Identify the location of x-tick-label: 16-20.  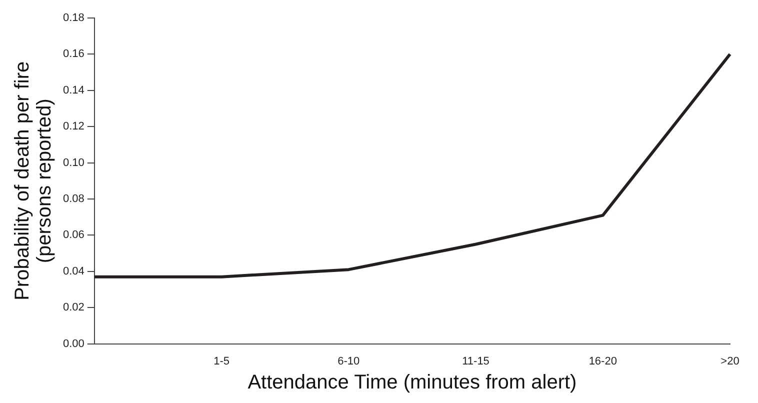
(602, 361).